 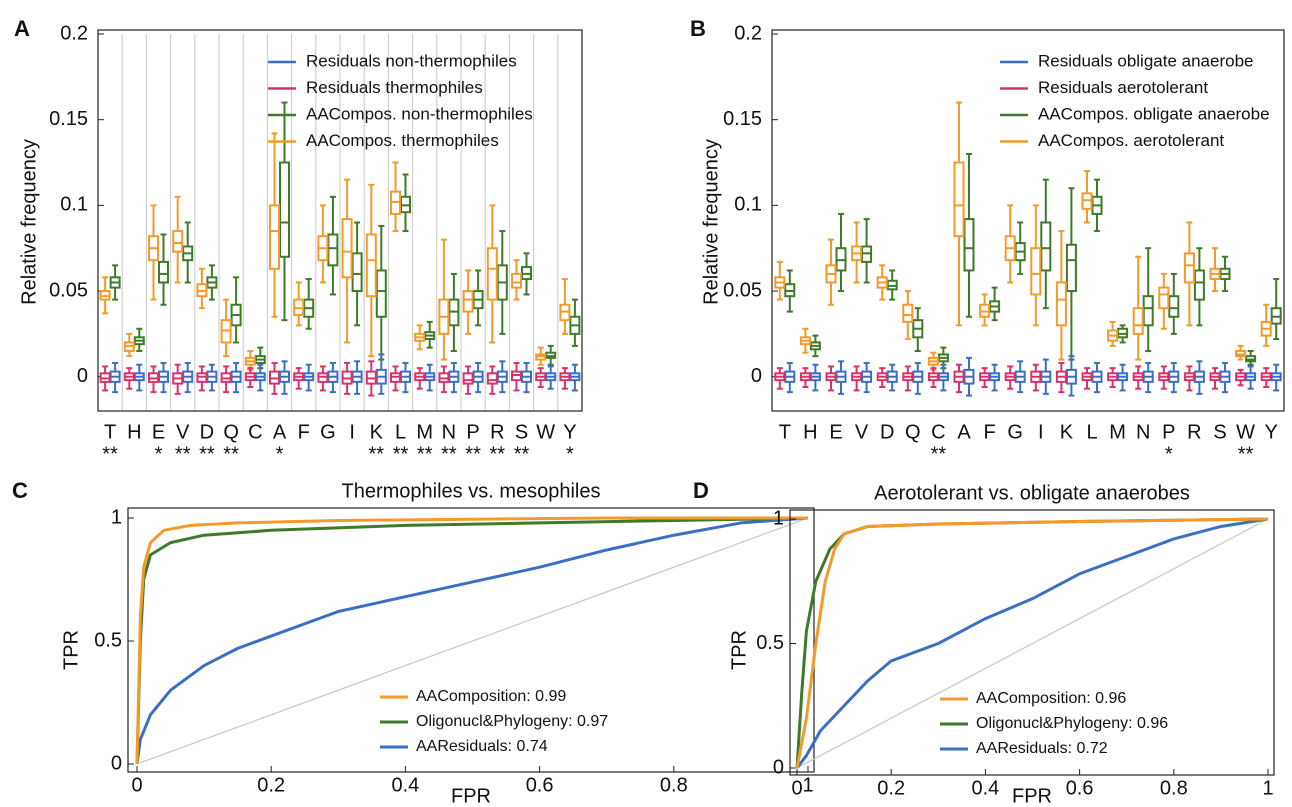 What do you see at coordinates (304, 432) in the screenshot?
I see `x-tick-label: F` at bounding box center [304, 432].